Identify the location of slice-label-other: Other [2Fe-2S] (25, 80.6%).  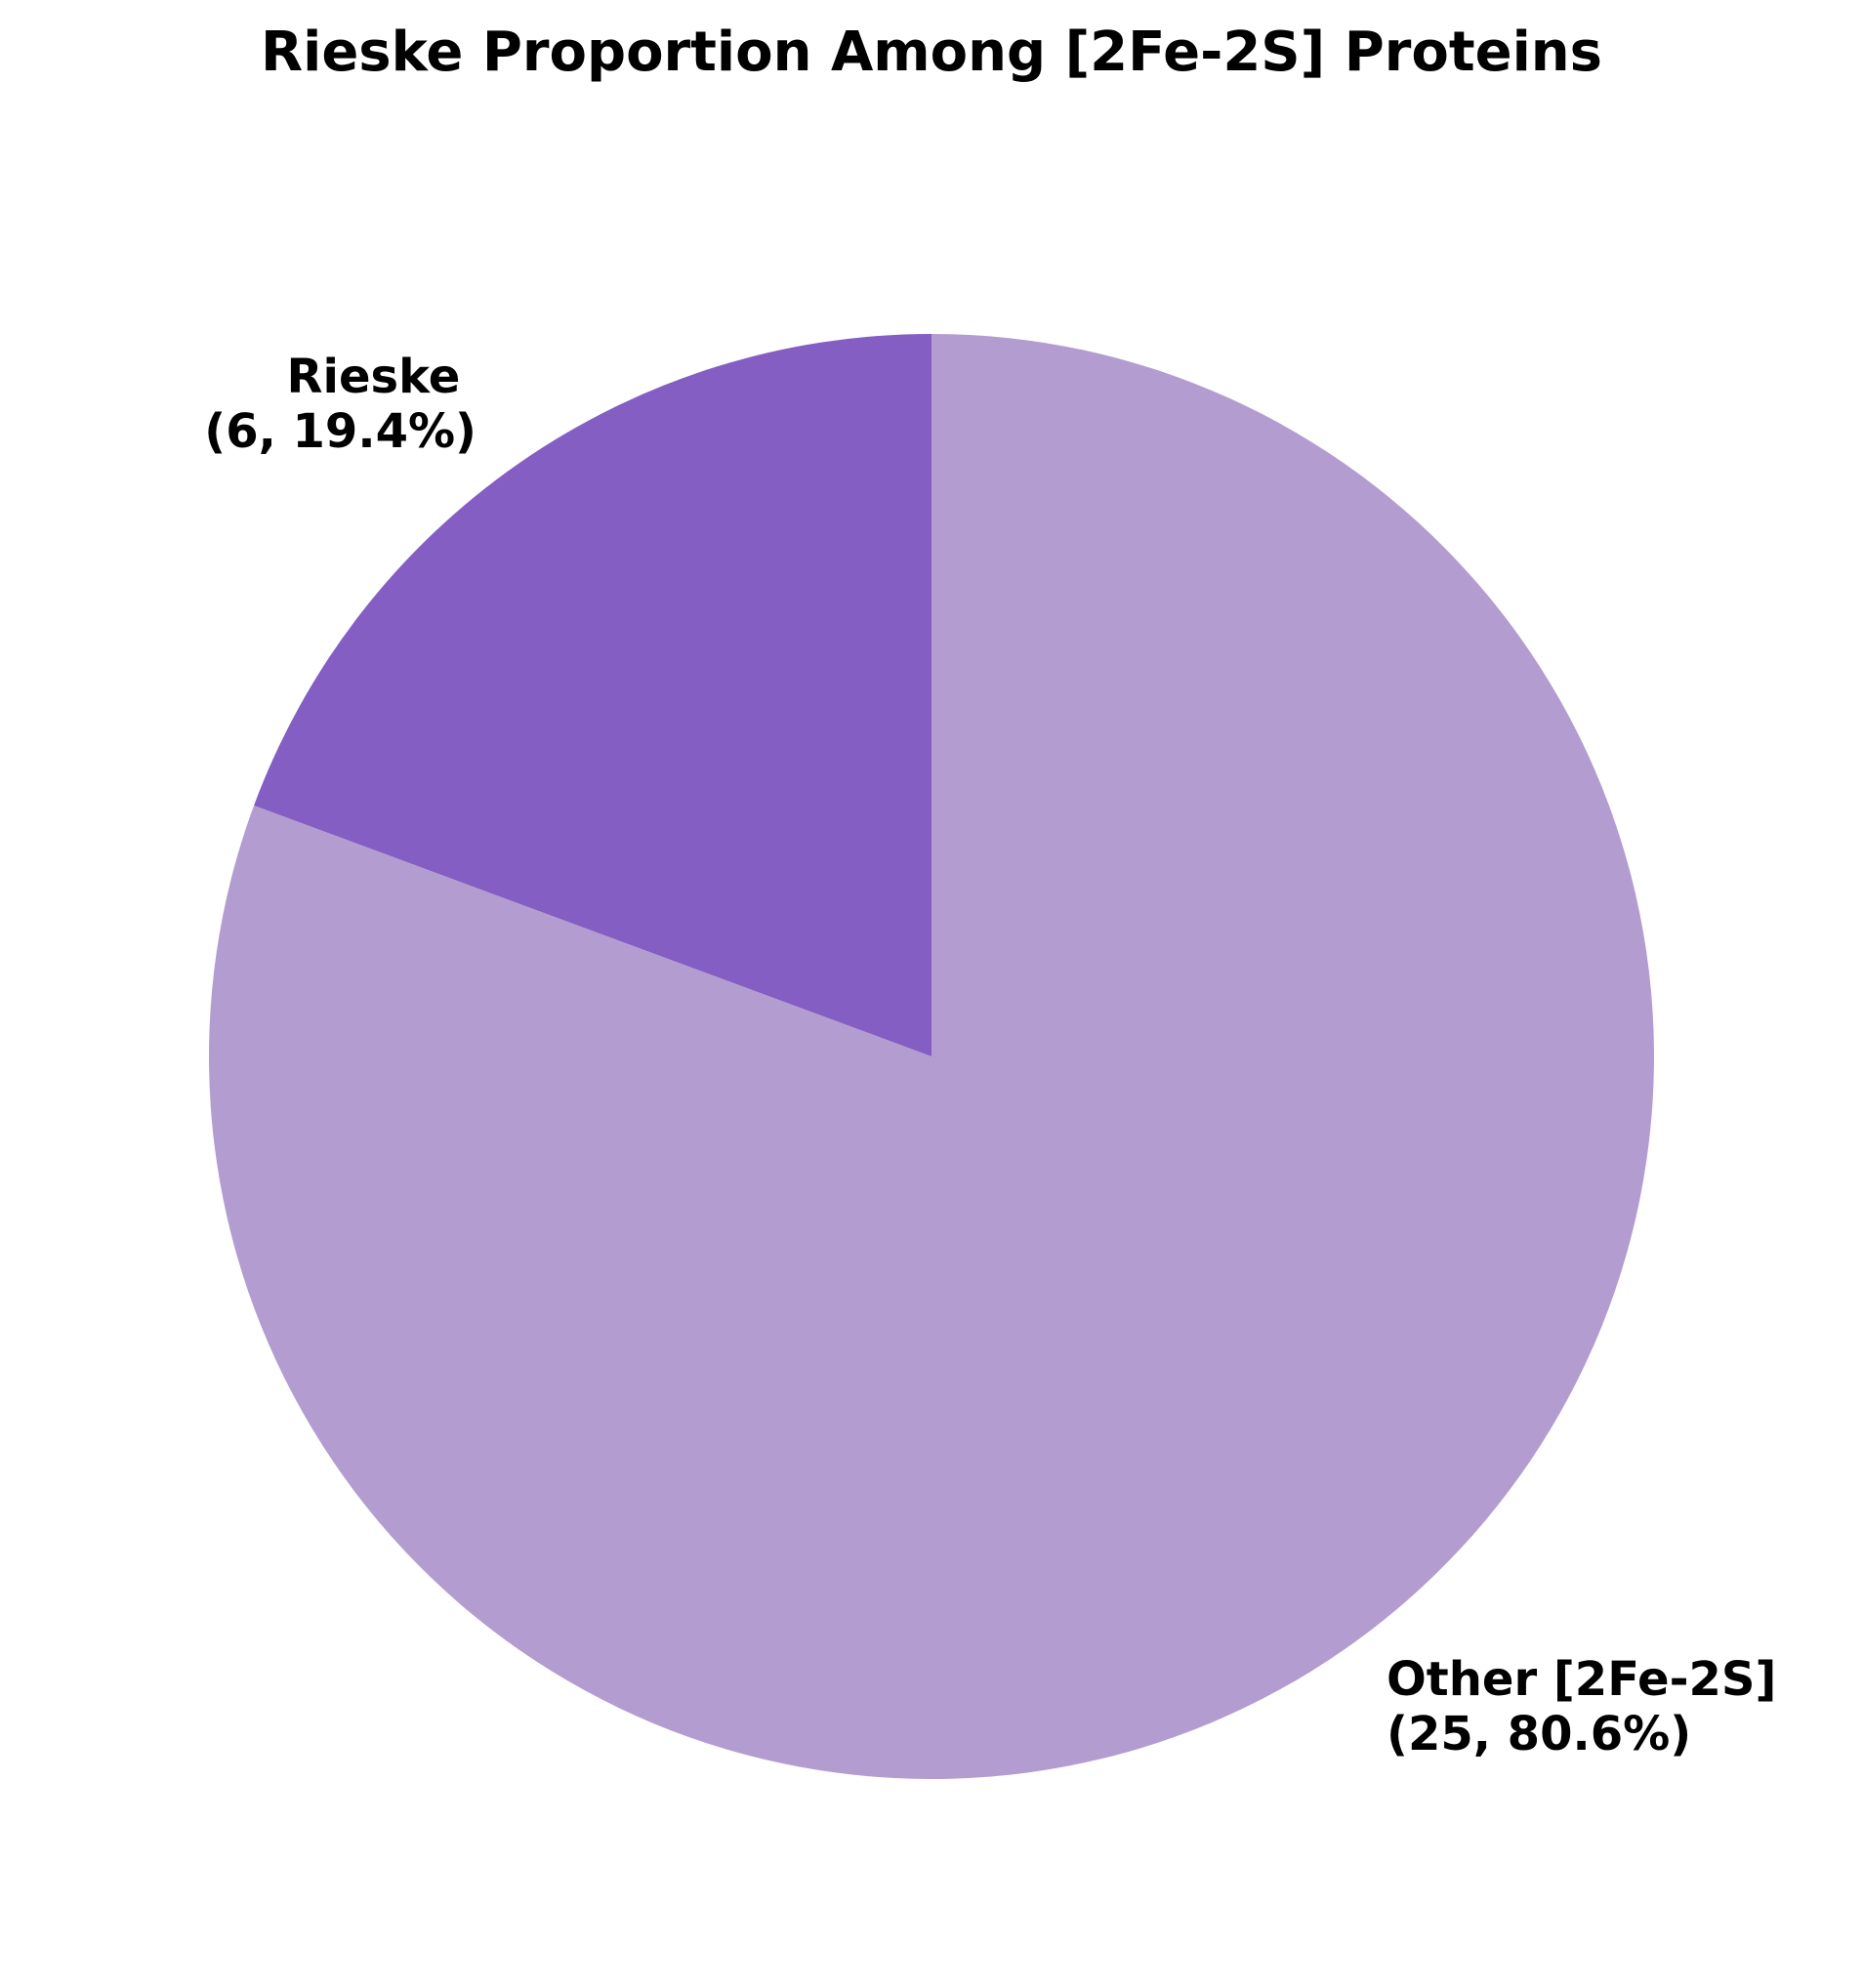
(1590, 1706).